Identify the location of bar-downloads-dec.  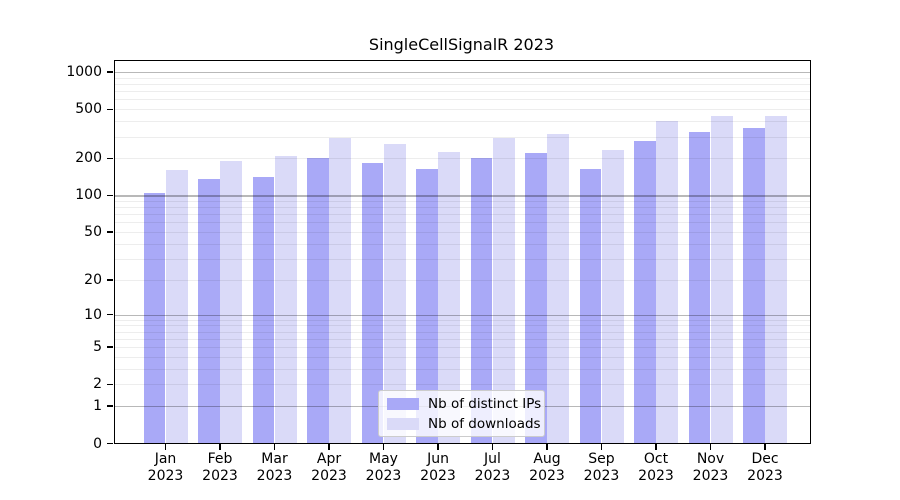
(776, 280).